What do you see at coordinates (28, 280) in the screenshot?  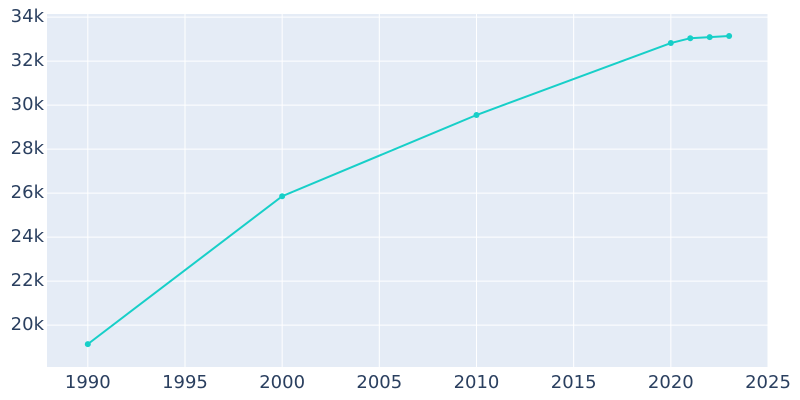 I see `y-tick-label: 22k` at bounding box center [28, 280].